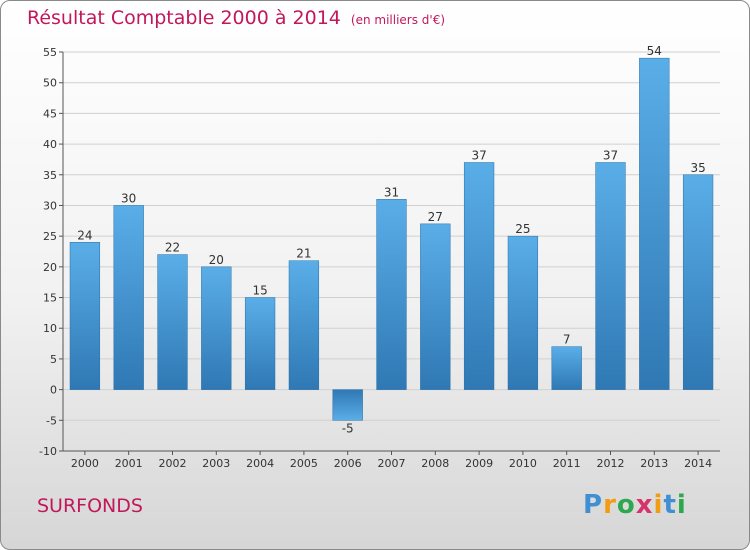 The height and width of the screenshot is (550, 750). Describe the element at coordinates (348, 428) in the screenshot. I see `value-label-2006: -5` at that location.